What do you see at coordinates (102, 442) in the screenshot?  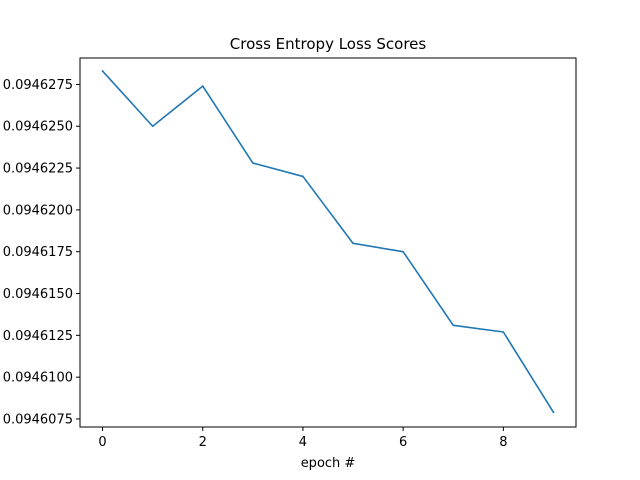 I see `x-tick-label: 0` at bounding box center [102, 442].